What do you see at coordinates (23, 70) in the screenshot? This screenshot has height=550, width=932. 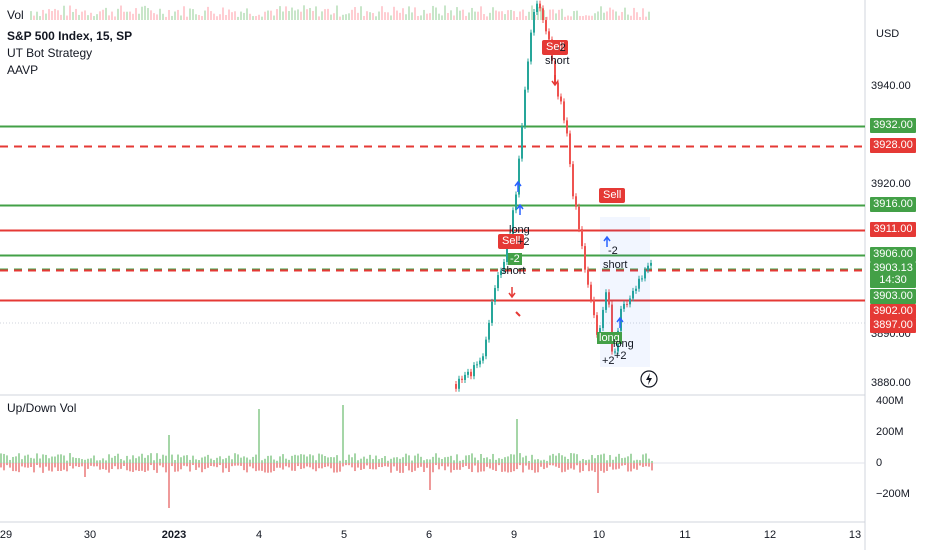 I see `indicator-legend: AAVP` at bounding box center [23, 70].